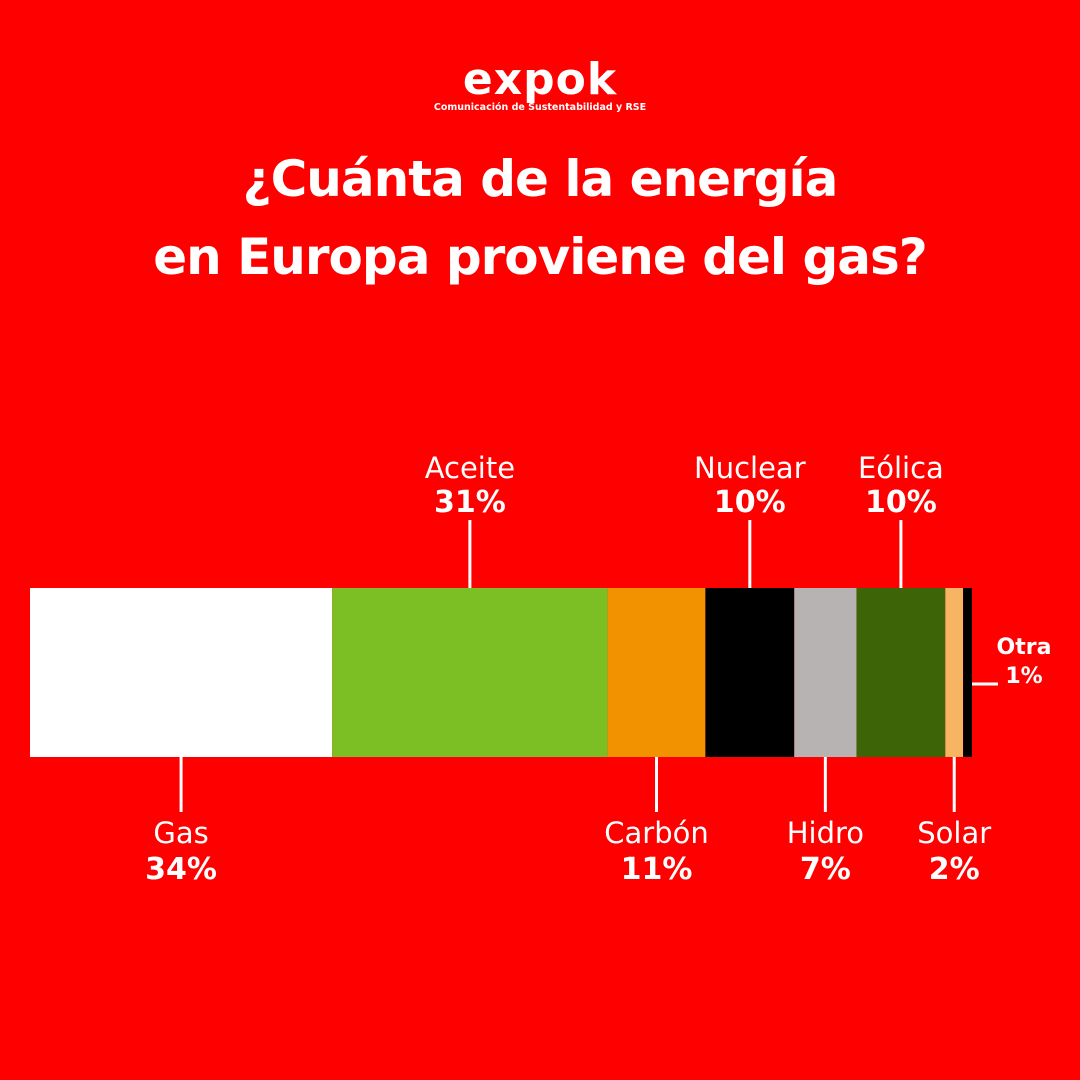  What do you see at coordinates (901, 502) in the screenshot?
I see `label-value-eolica: 10%` at bounding box center [901, 502].